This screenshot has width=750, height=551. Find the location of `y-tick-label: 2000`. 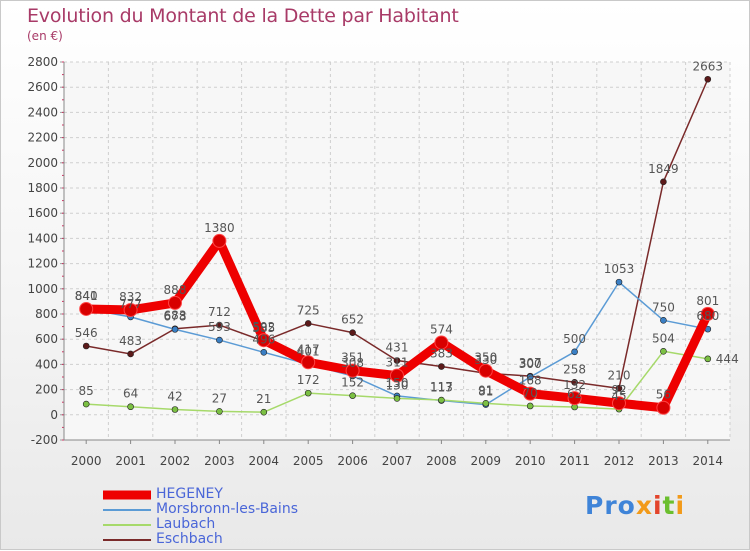

y-tick-label: 2000 is located at coordinates (42, 163).